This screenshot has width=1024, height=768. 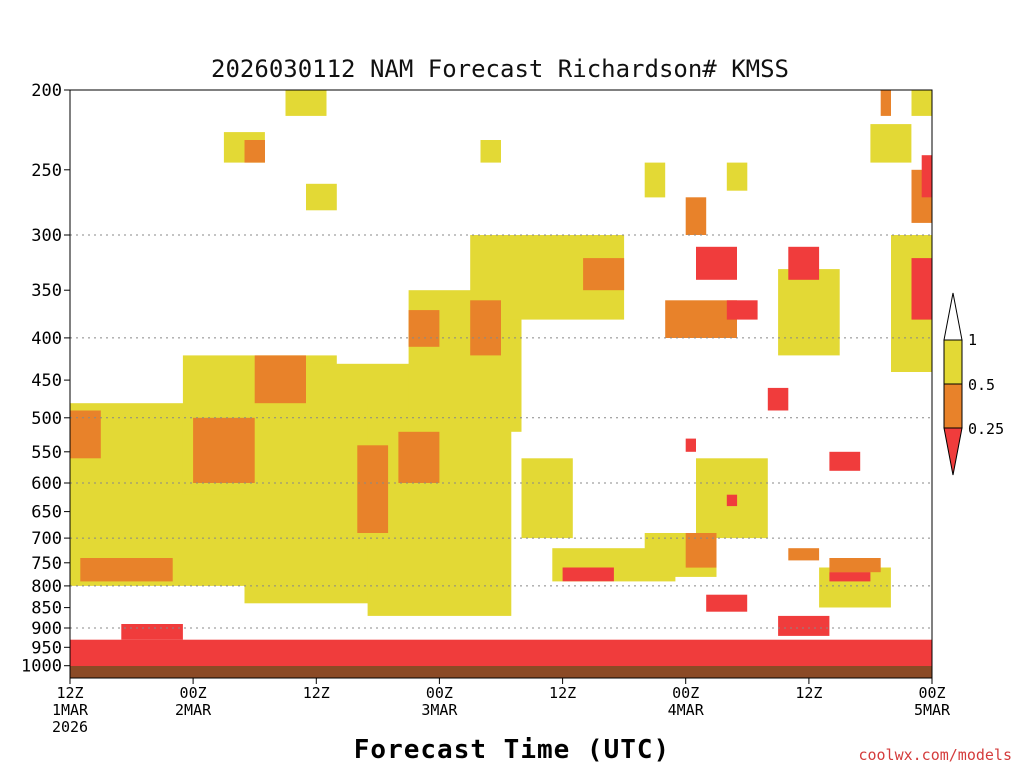 I want to click on x-tick-label-7-1: 00Z, so click(x=931, y=693).